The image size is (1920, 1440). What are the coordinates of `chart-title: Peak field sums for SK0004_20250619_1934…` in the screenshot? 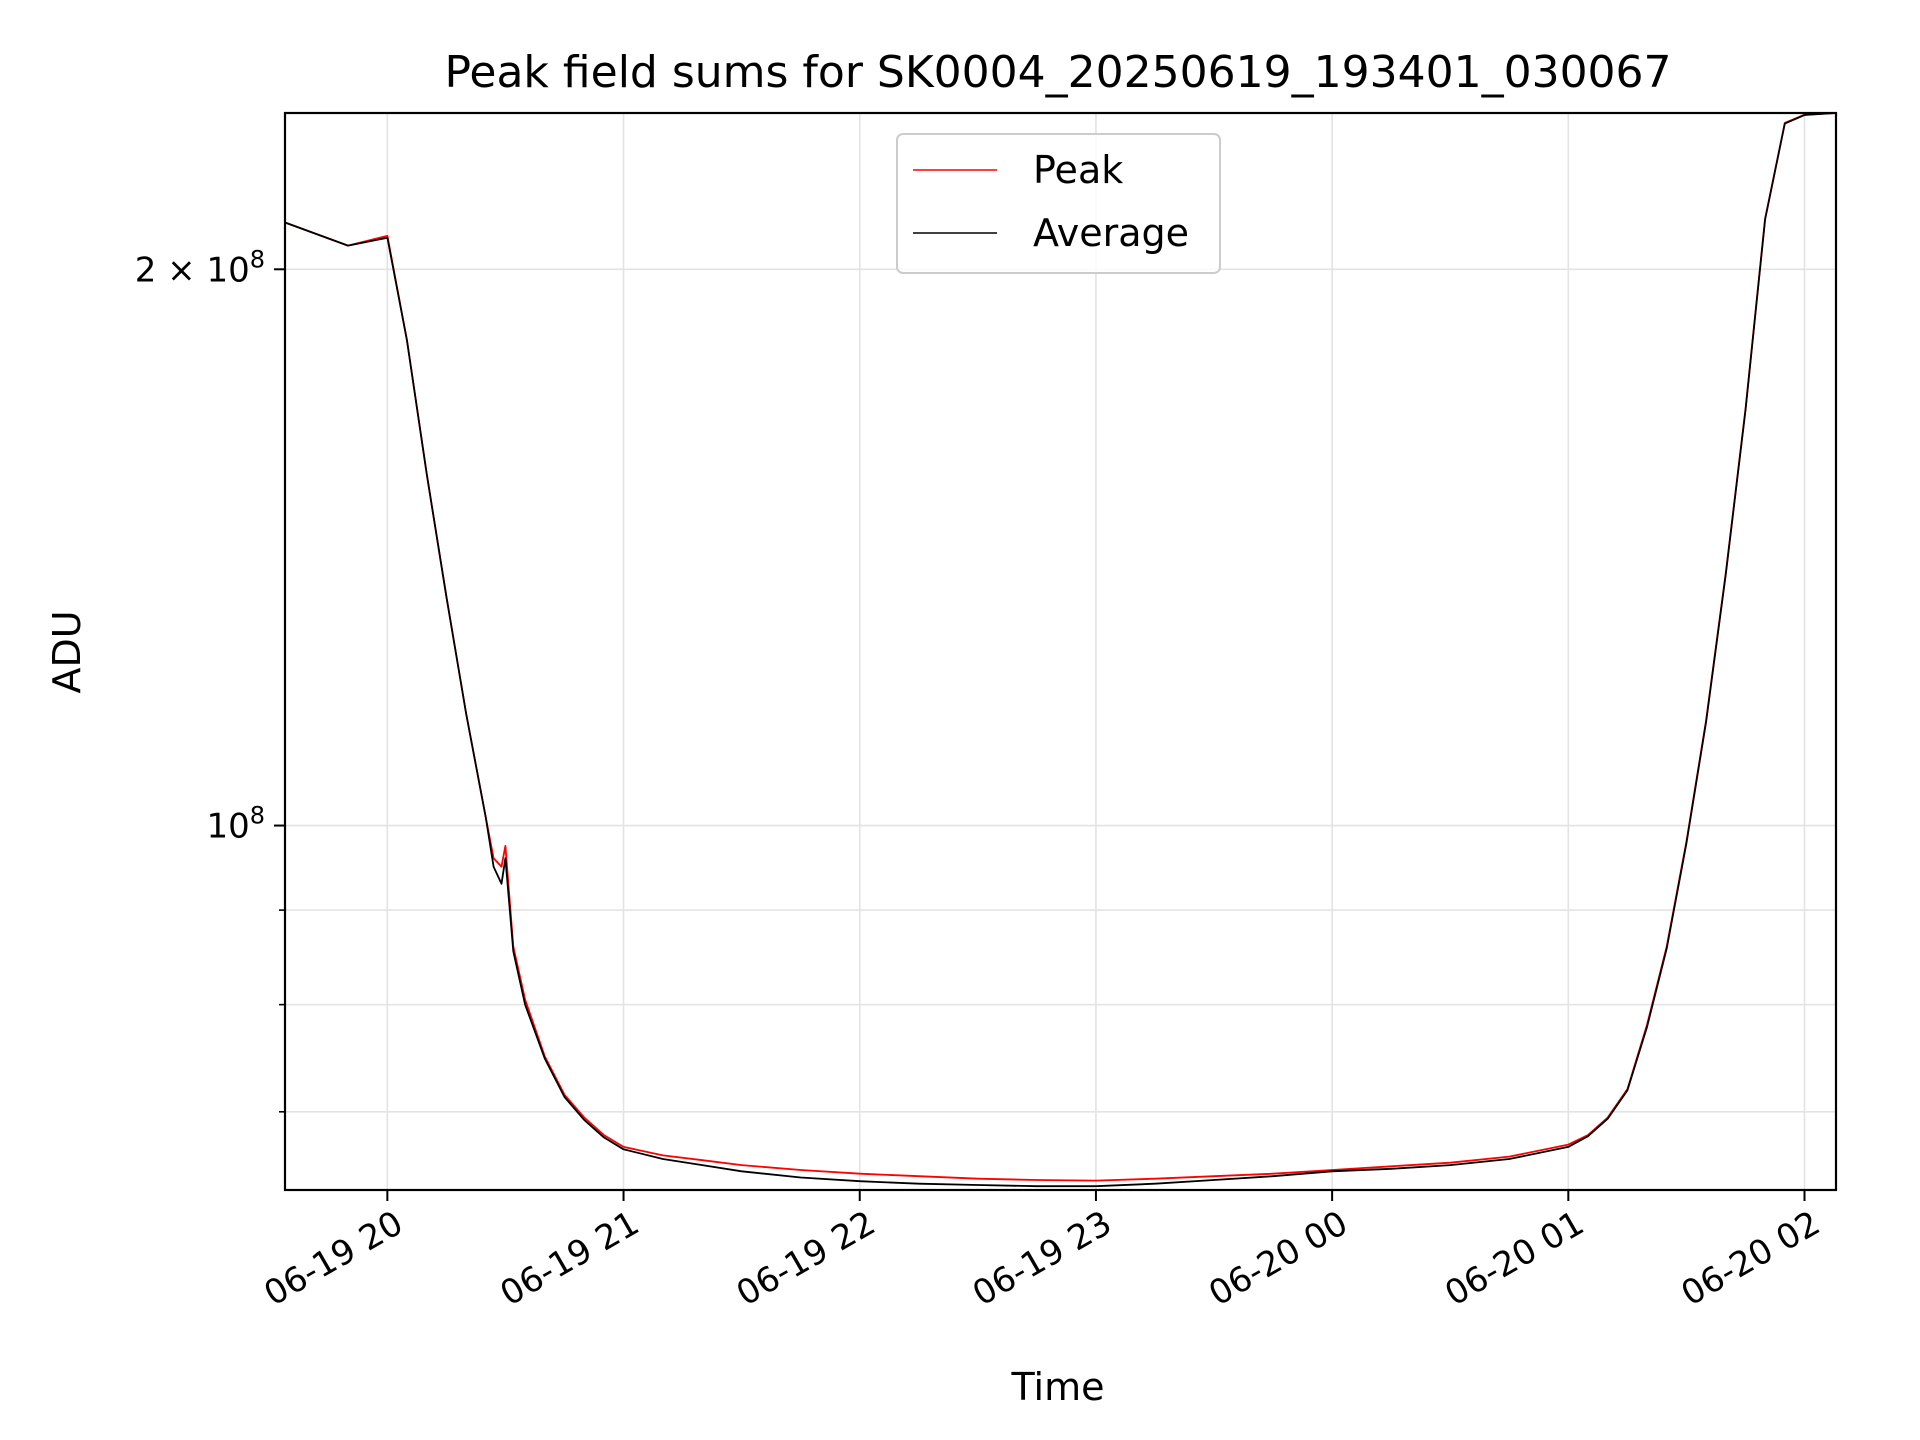 It's located at (1057, 72).